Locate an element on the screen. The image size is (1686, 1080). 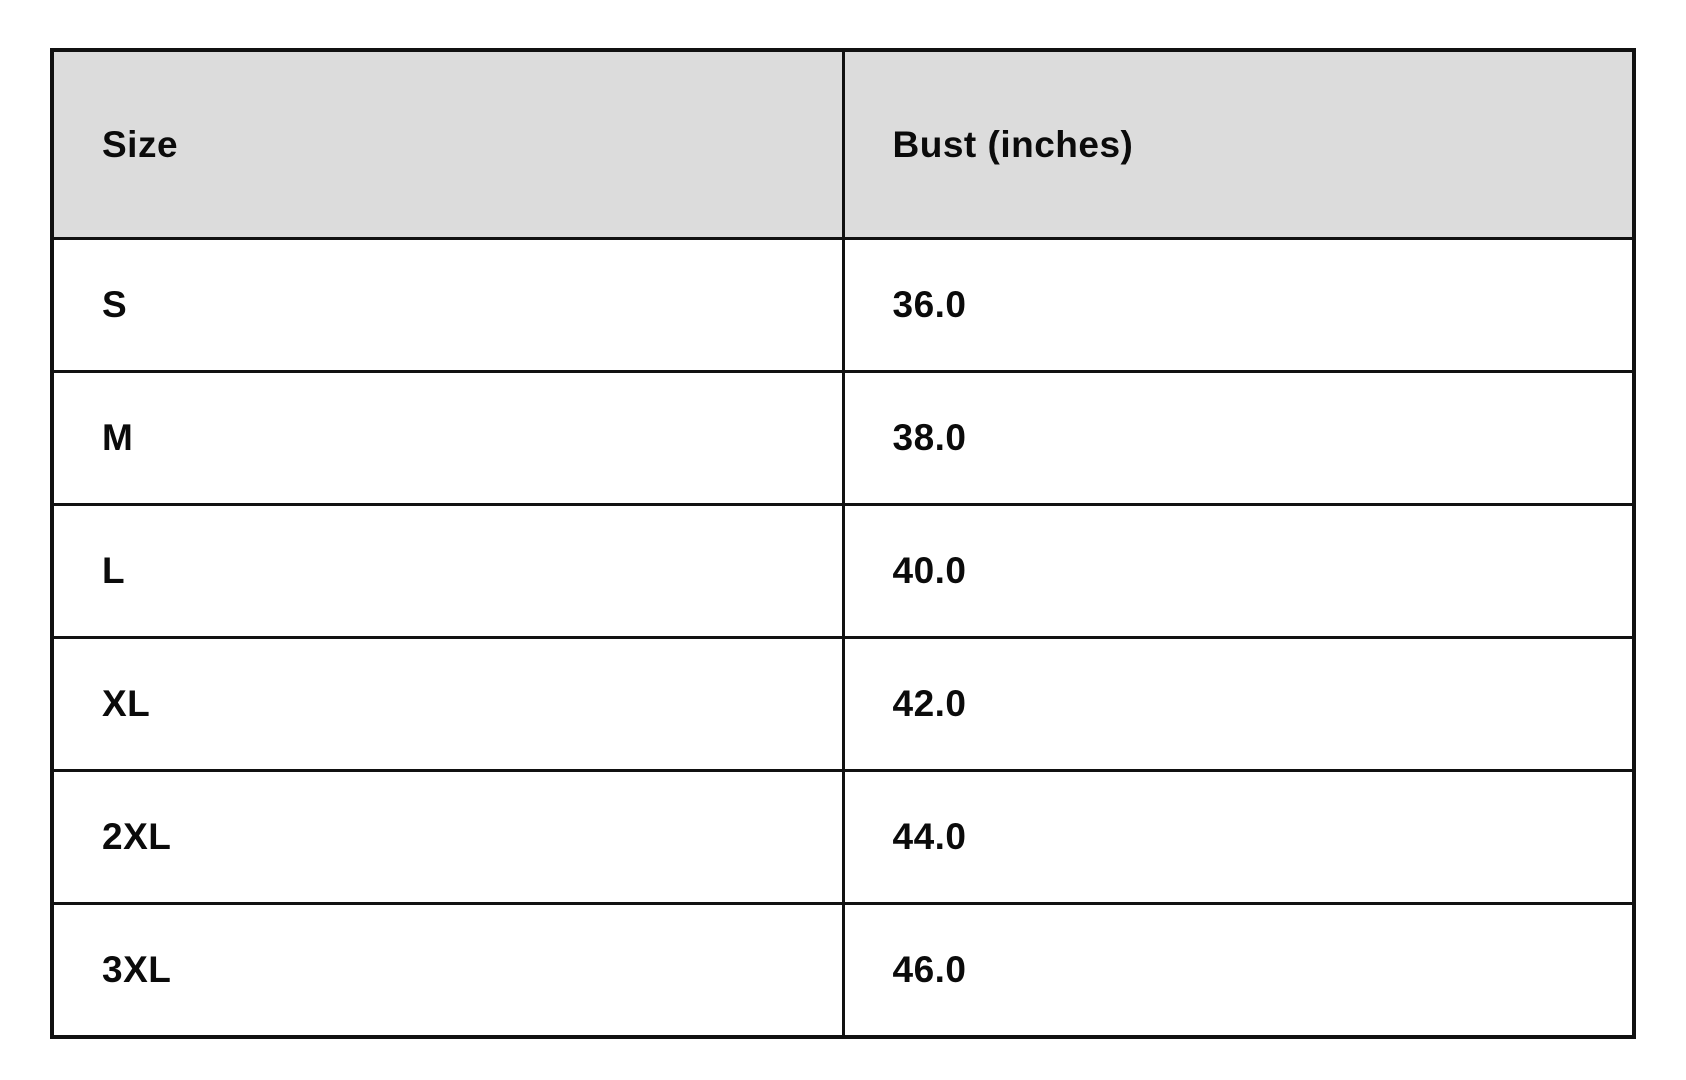
size-cell: S is located at coordinates (447, 305).